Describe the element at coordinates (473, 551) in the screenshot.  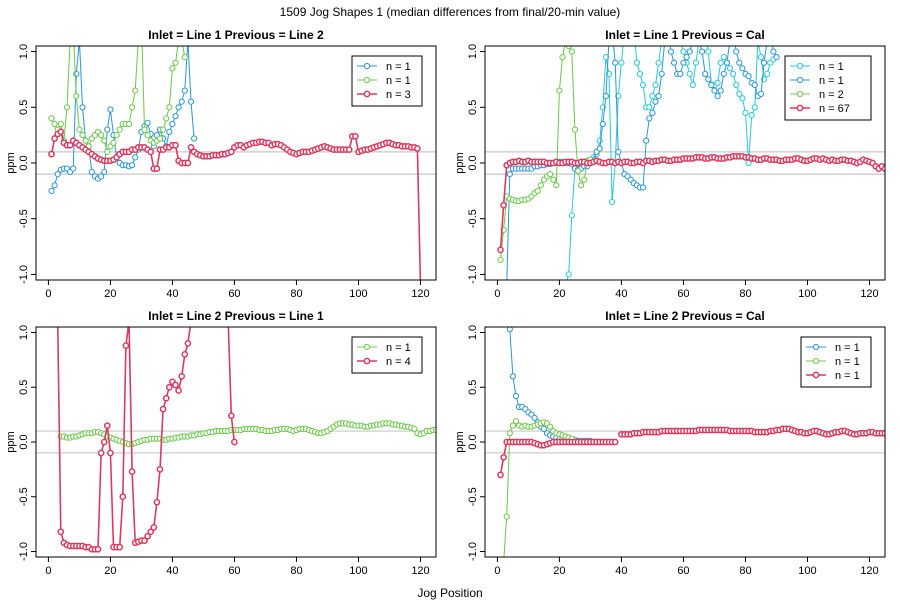
I see `y-tick-label: -1.0` at that location.